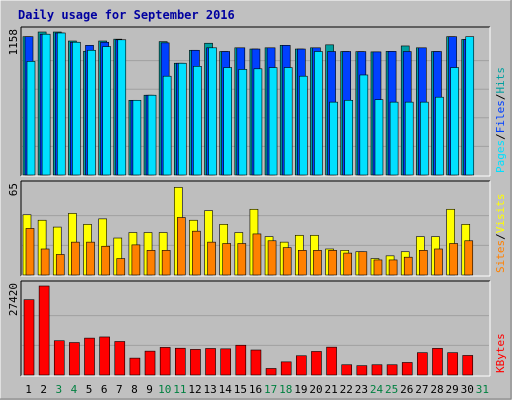  What do you see at coordinates (13, 189) in the screenshot?
I see `y-axis-max-label: 65` at bounding box center [13, 189].